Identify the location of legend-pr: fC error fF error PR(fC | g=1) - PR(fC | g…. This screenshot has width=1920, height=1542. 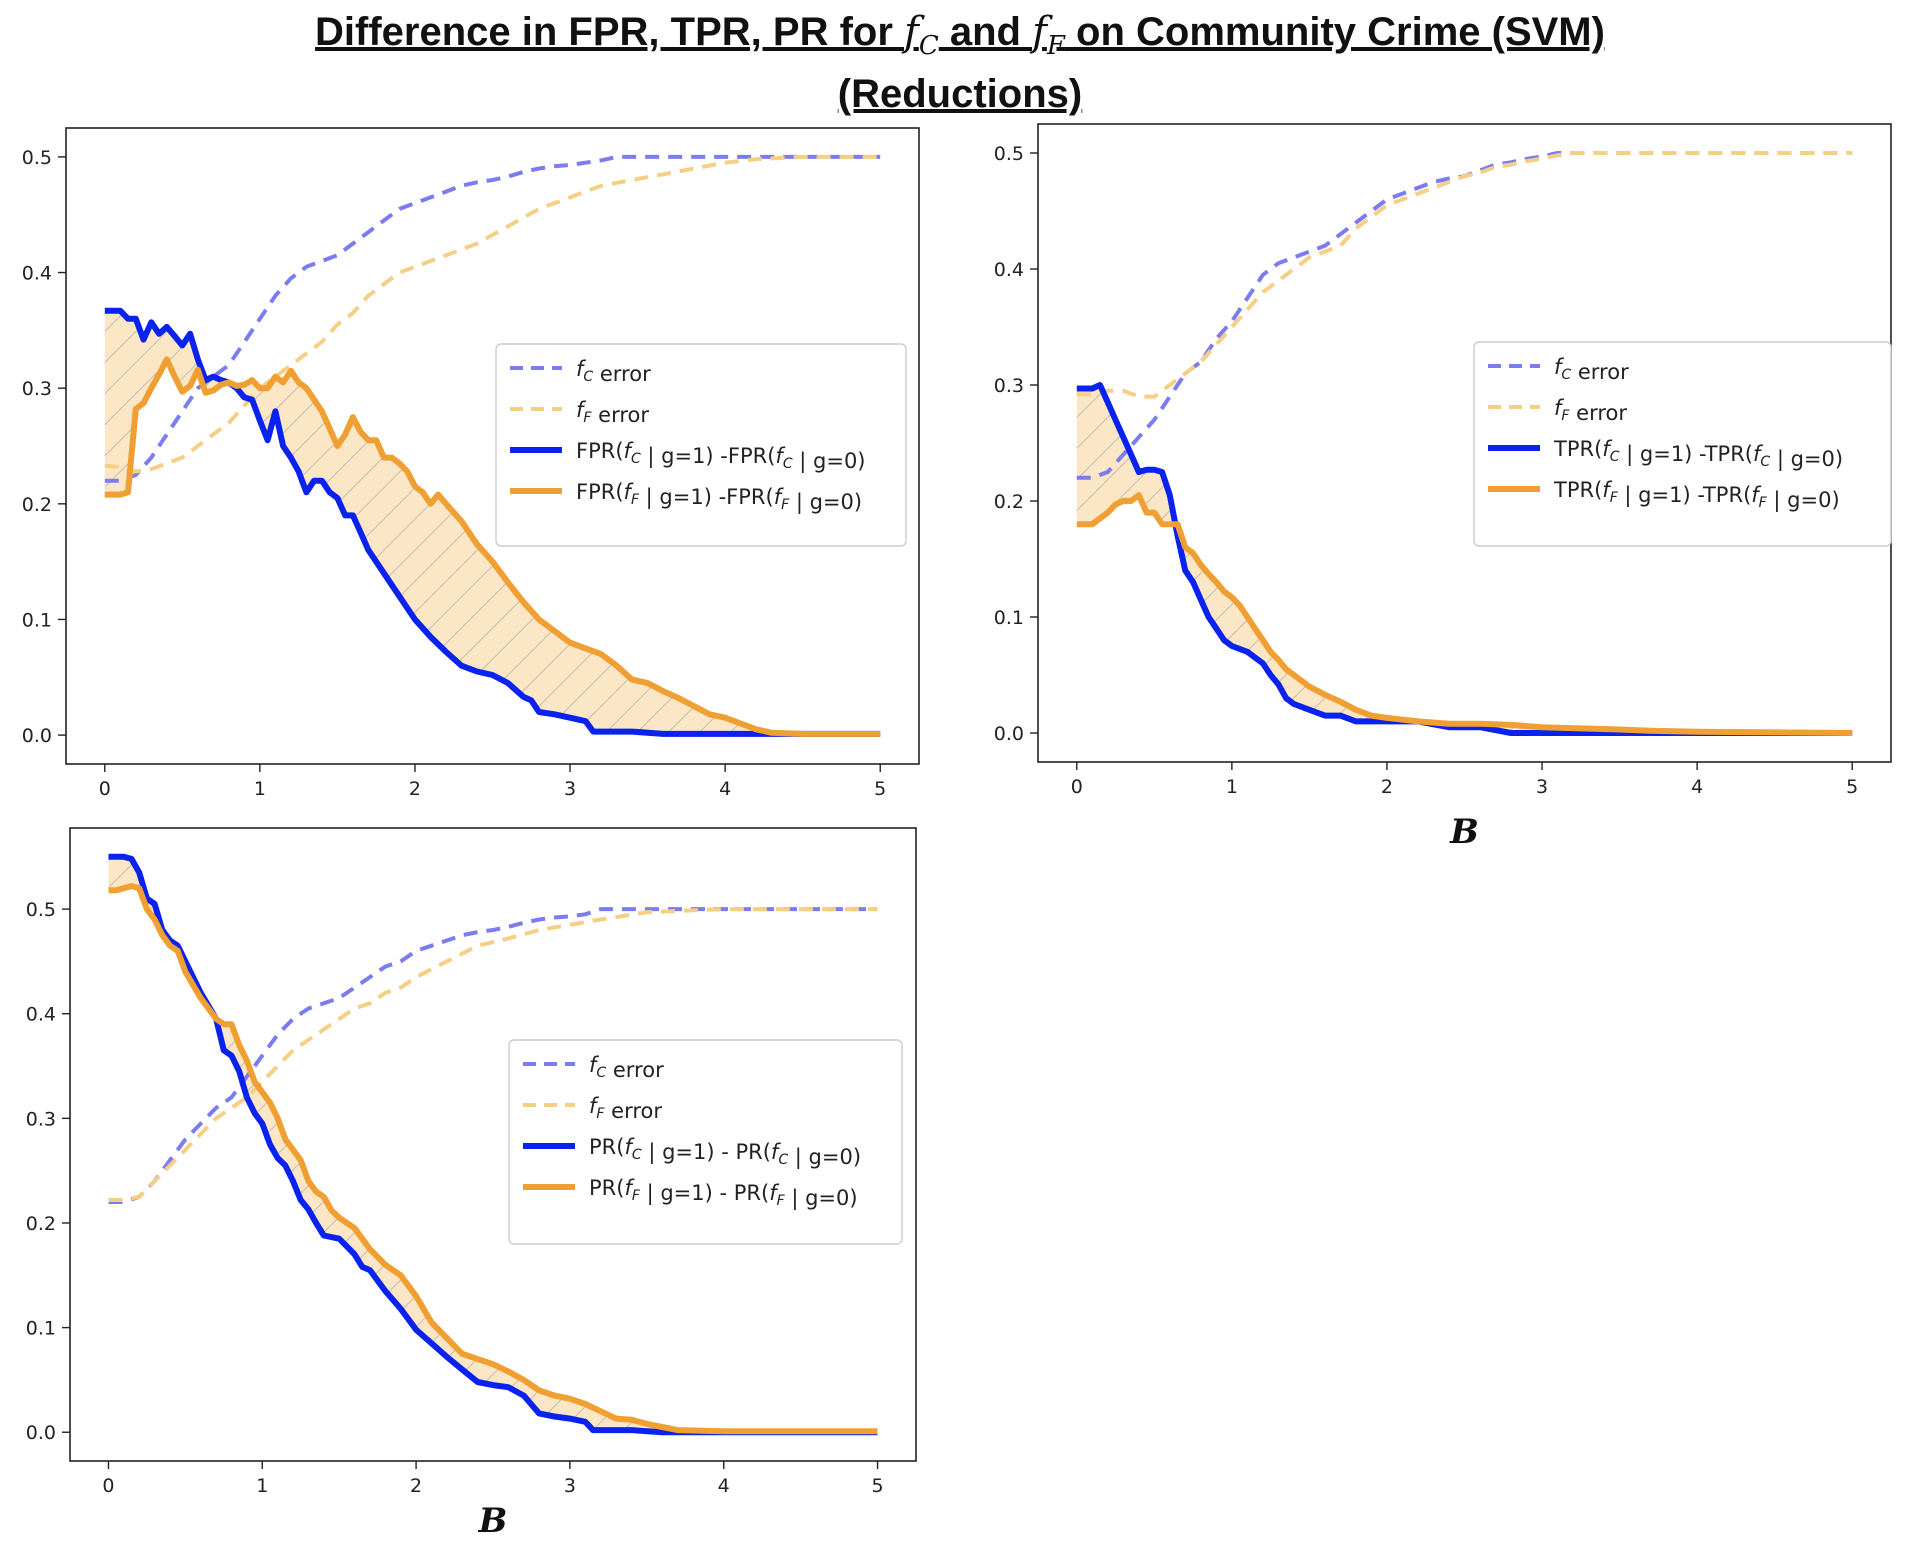
(705, 1142).